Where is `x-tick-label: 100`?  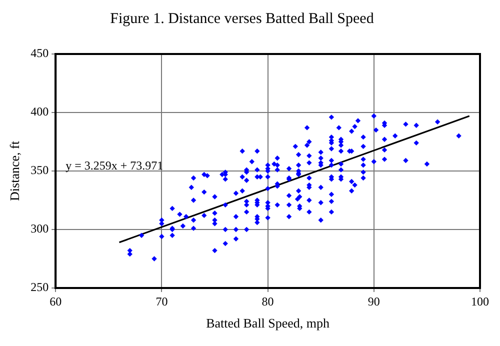 x-tick-label: 100 is located at coordinates (480, 301).